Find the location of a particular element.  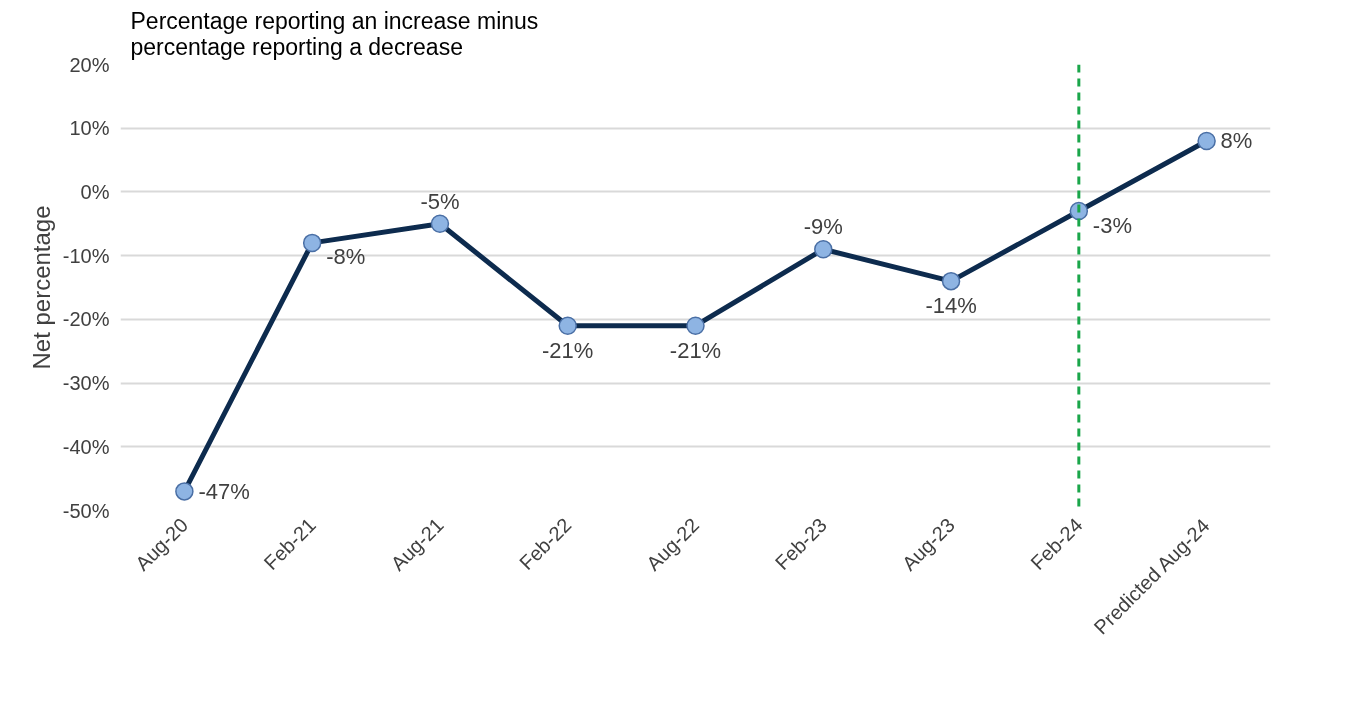

y-tick-label: 0% is located at coordinates (95, 191).